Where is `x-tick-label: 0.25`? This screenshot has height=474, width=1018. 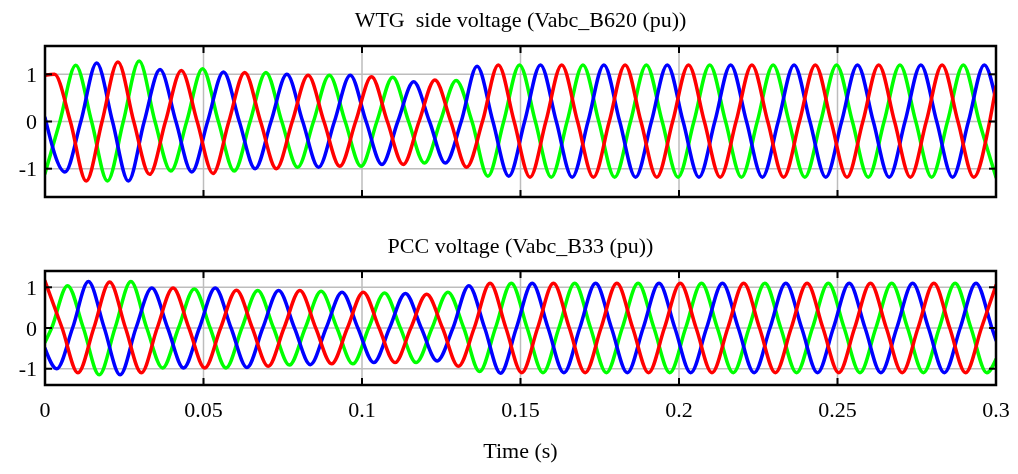
x-tick-label: 0.25 is located at coordinates (837, 409).